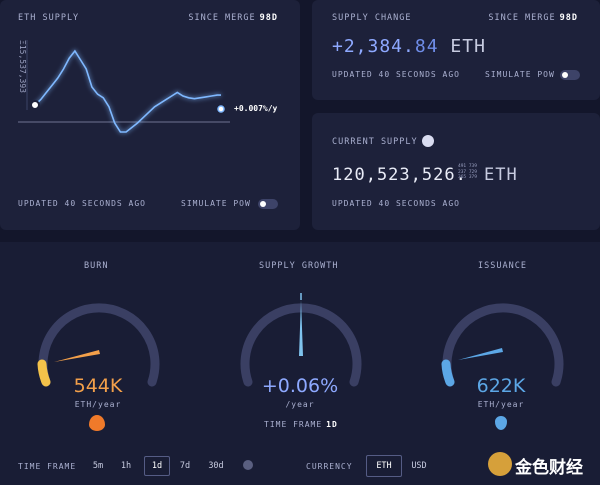 This screenshot has height=485, width=600. I want to click on issuance-title: ISSUANCE, so click(502, 266).